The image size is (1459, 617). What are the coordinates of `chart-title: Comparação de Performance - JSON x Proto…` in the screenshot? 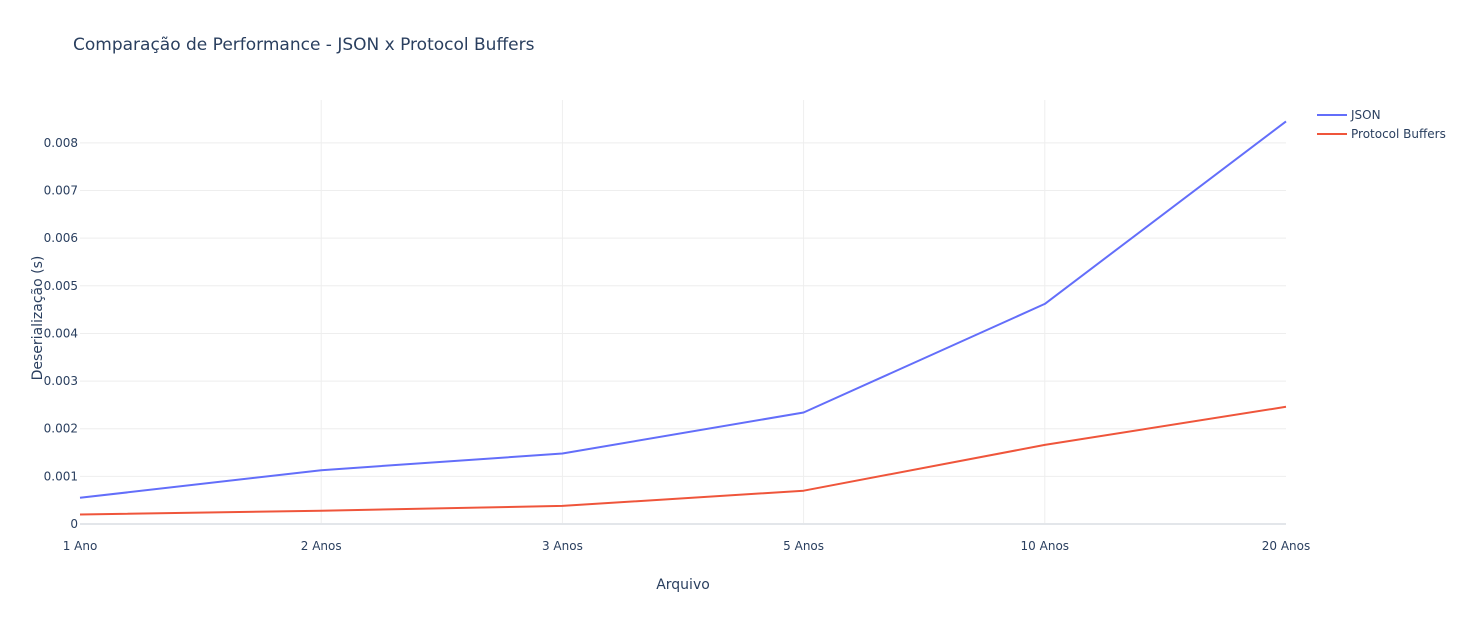 It's located at (304, 45).